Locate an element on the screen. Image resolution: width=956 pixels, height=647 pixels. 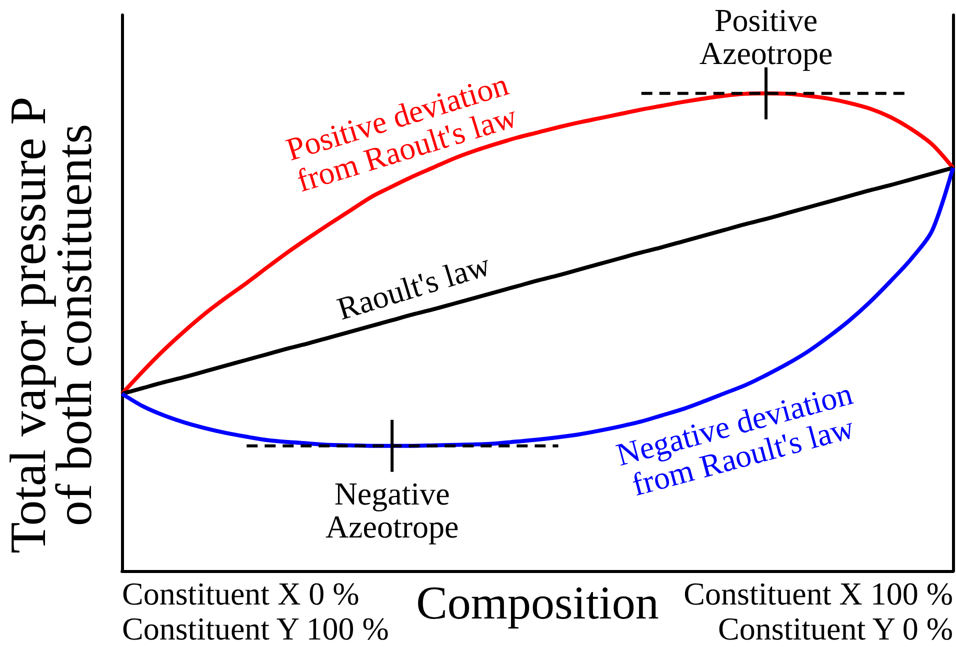
annotation: Negative Azeotrope is located at coordinates (392, 509).